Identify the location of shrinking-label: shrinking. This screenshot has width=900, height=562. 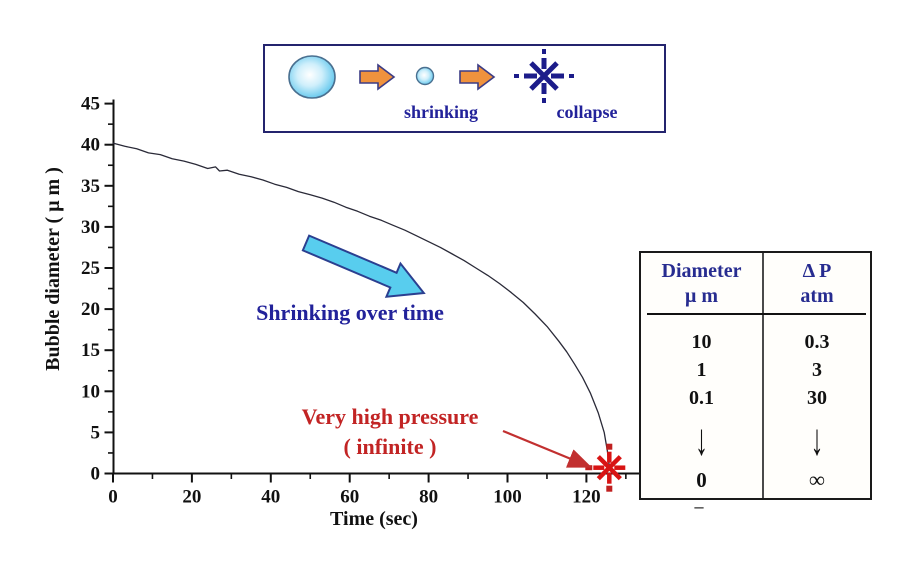
(441, 112).